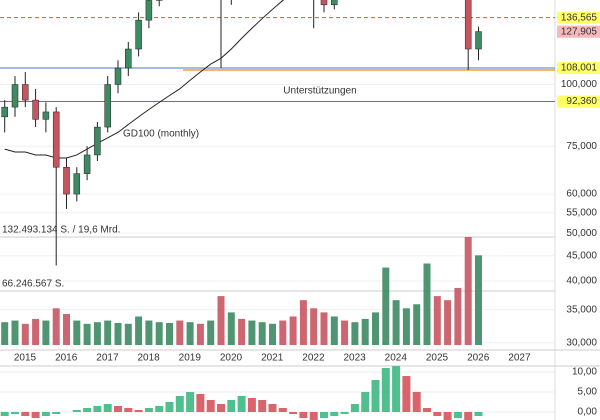 The image size is (600, 420). Describe the element at coordinates (313, 358) in the screenshot. I see `x-tick-label: 2022` at that location.